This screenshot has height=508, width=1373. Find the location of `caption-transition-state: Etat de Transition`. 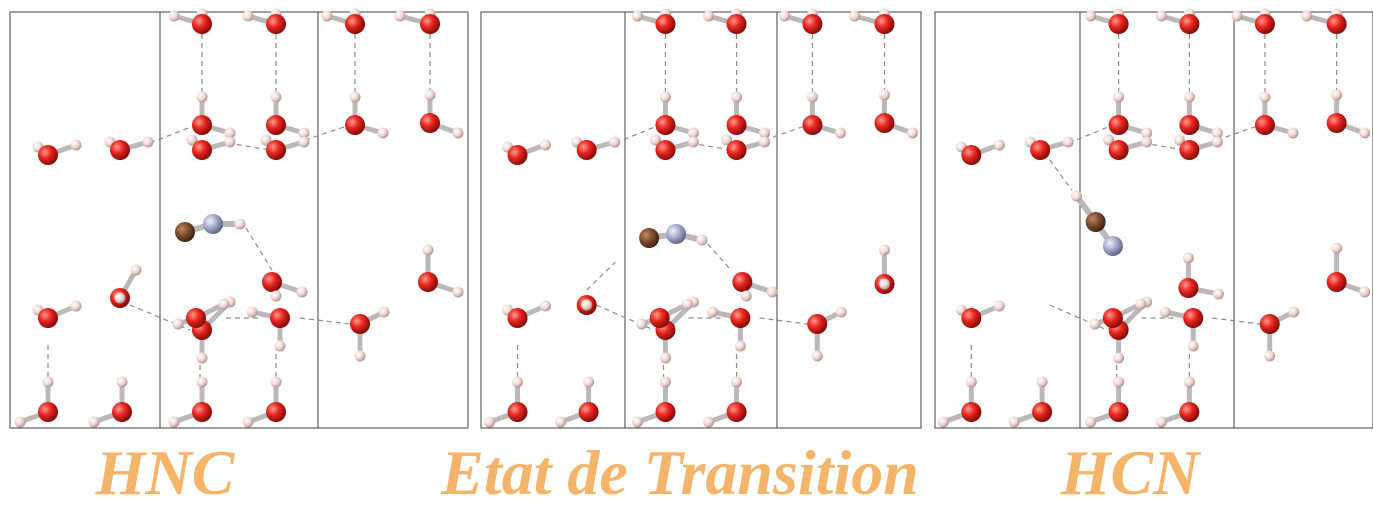

caption-transition-state: Etat de Transition is located at coordinates (680, 472).